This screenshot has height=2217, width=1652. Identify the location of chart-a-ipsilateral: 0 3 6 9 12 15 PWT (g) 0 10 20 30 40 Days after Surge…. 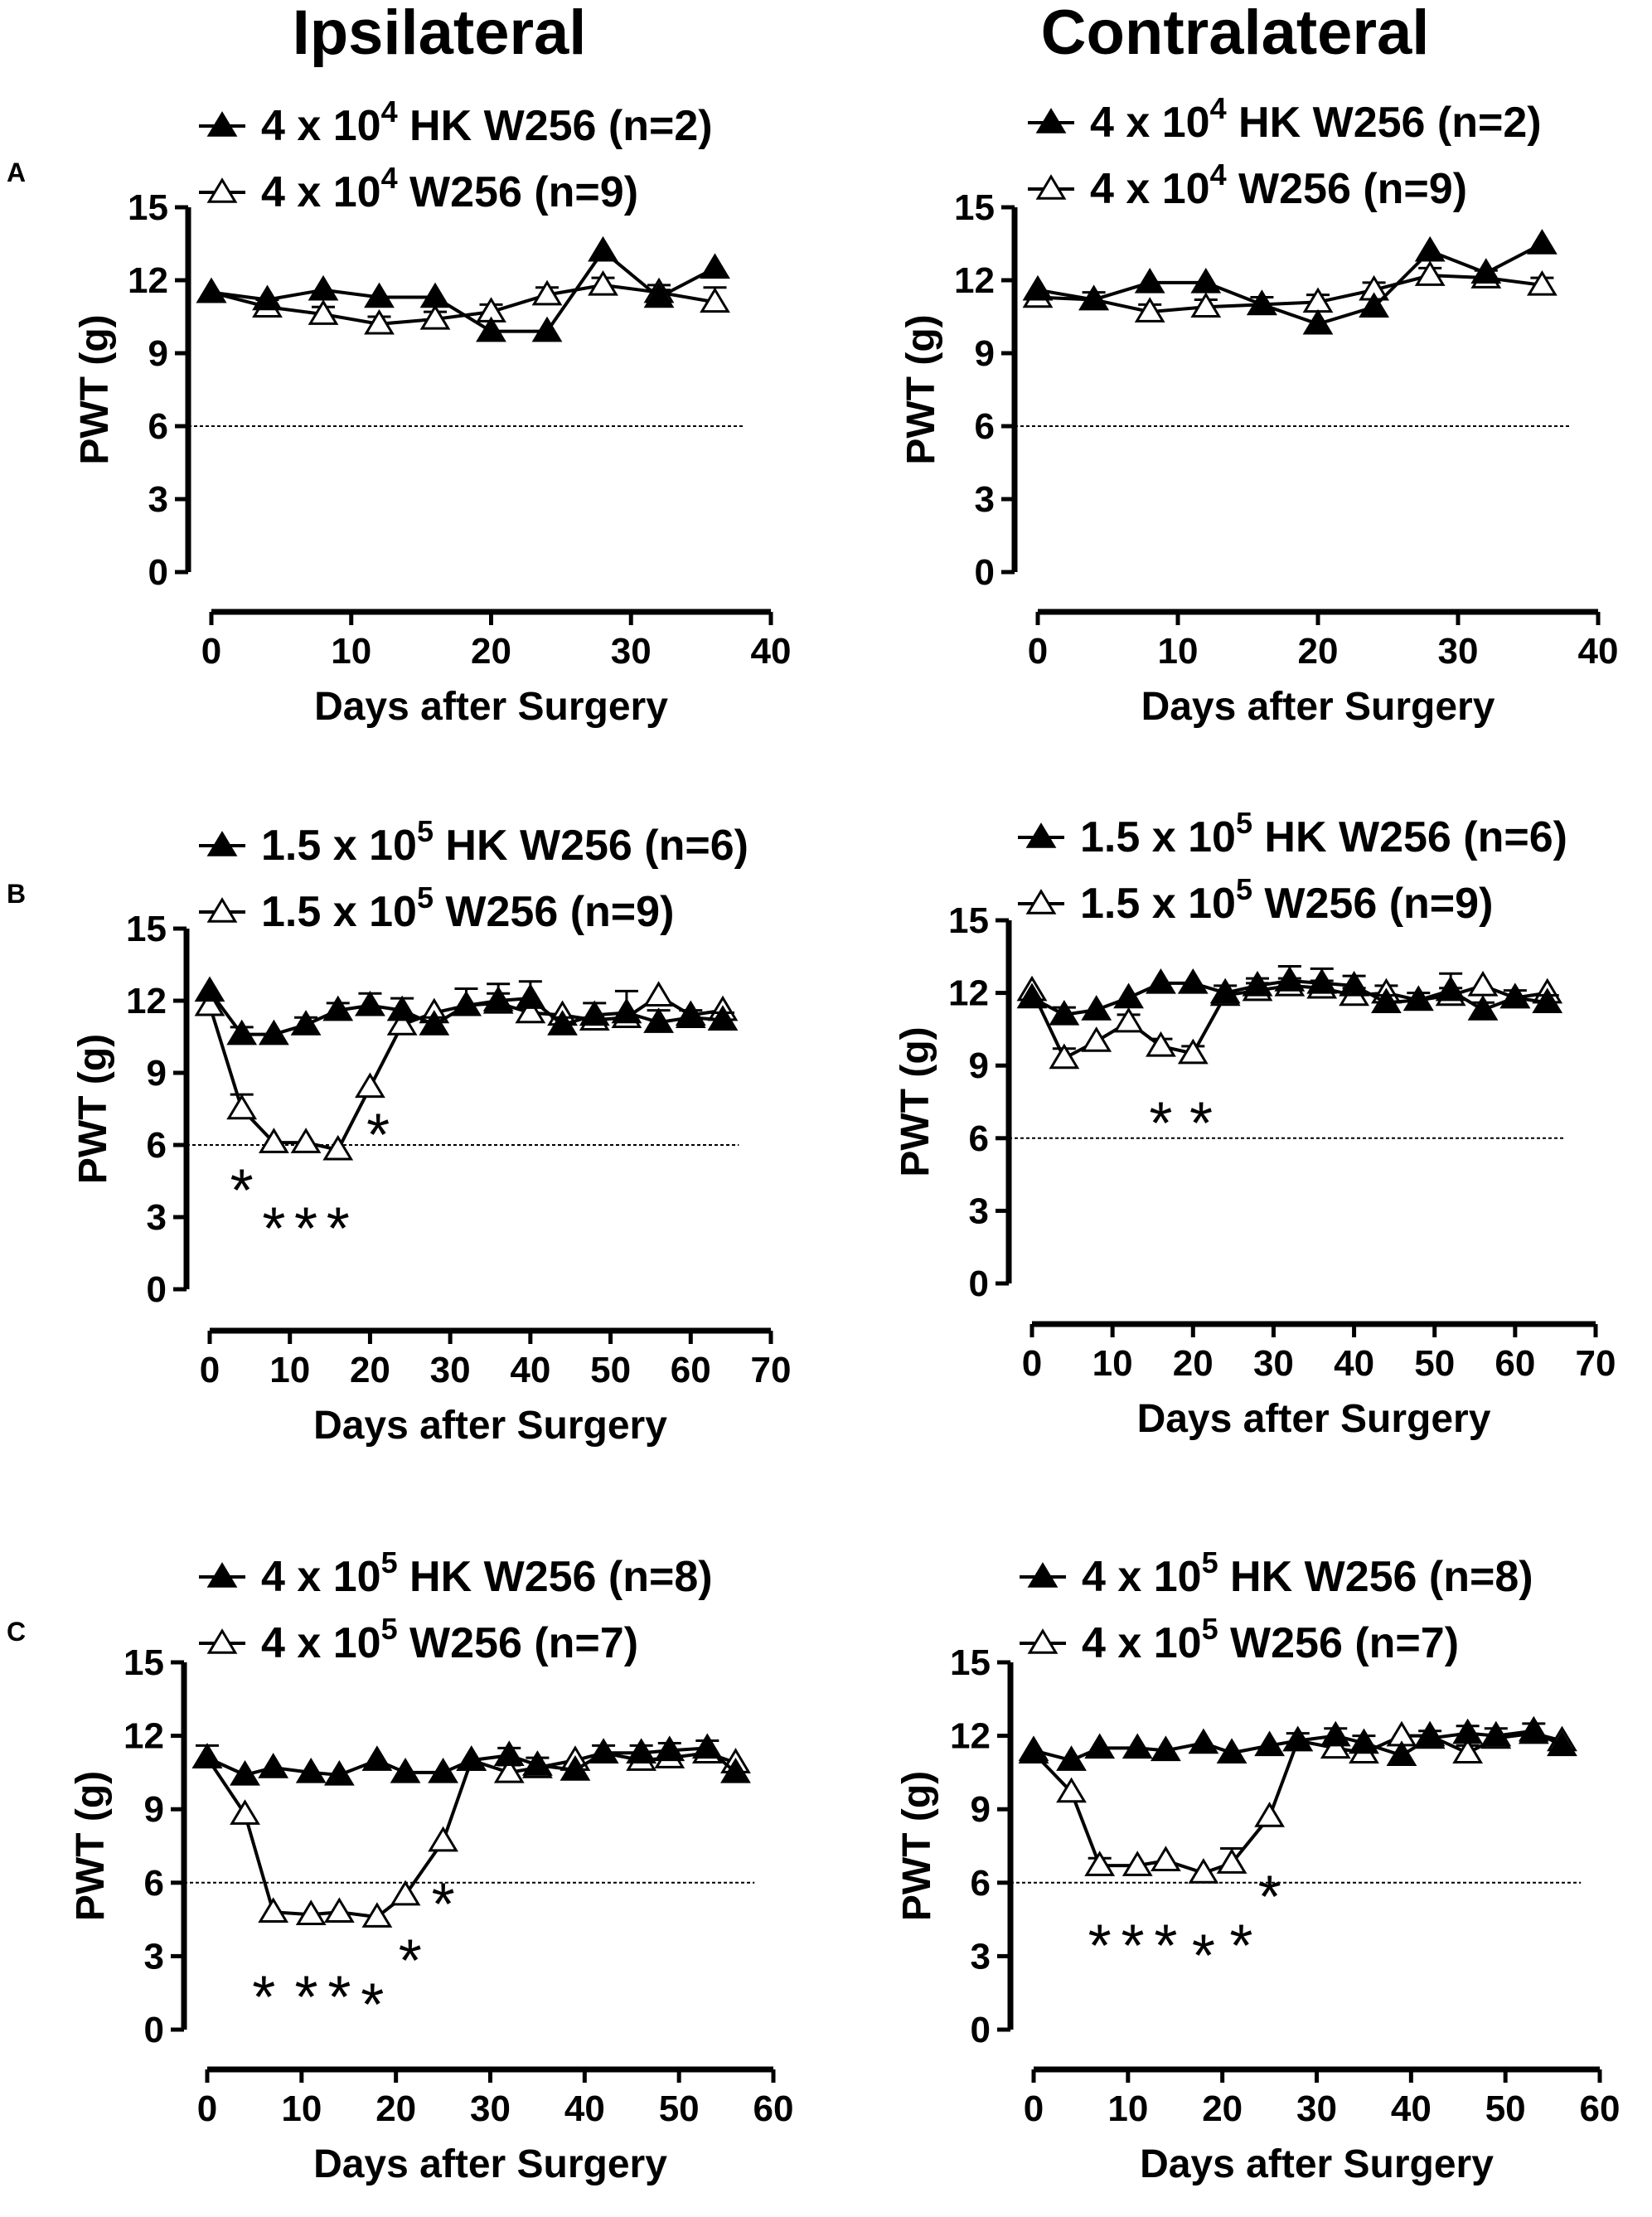
(432, 412).